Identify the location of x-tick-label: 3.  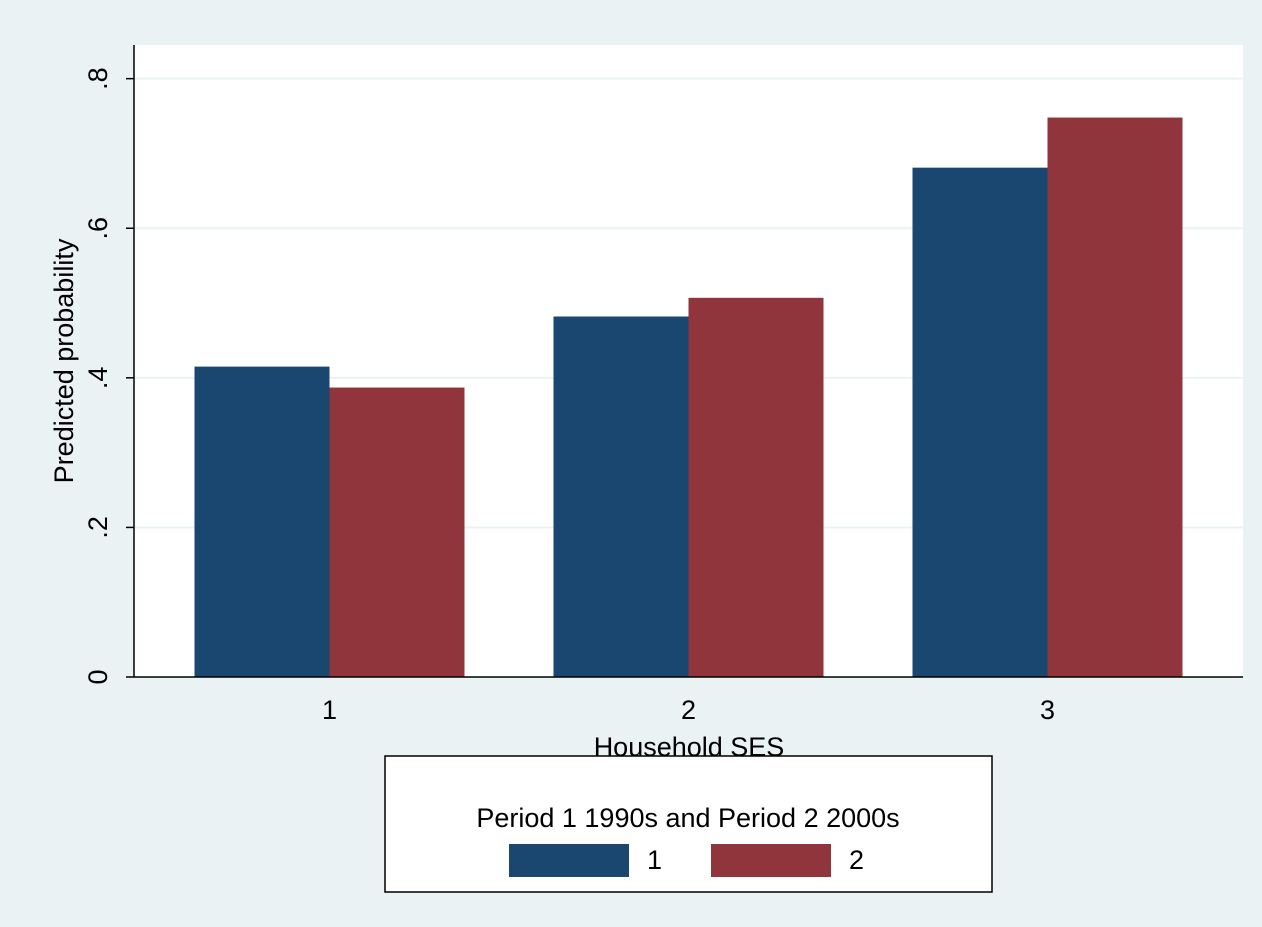
(1047, 710).